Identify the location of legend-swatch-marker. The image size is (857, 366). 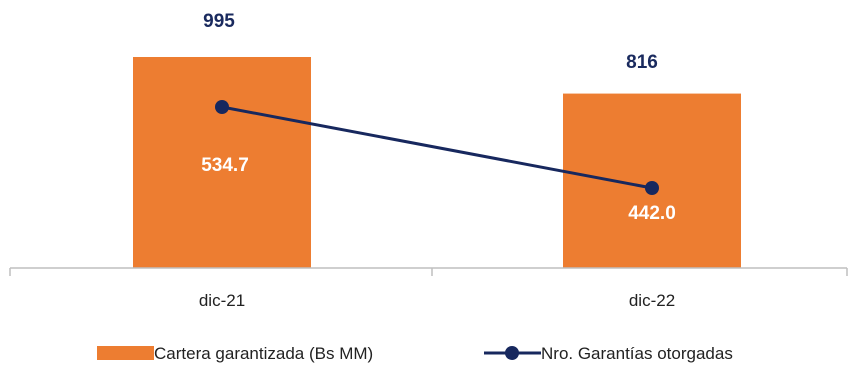
(512, 353).